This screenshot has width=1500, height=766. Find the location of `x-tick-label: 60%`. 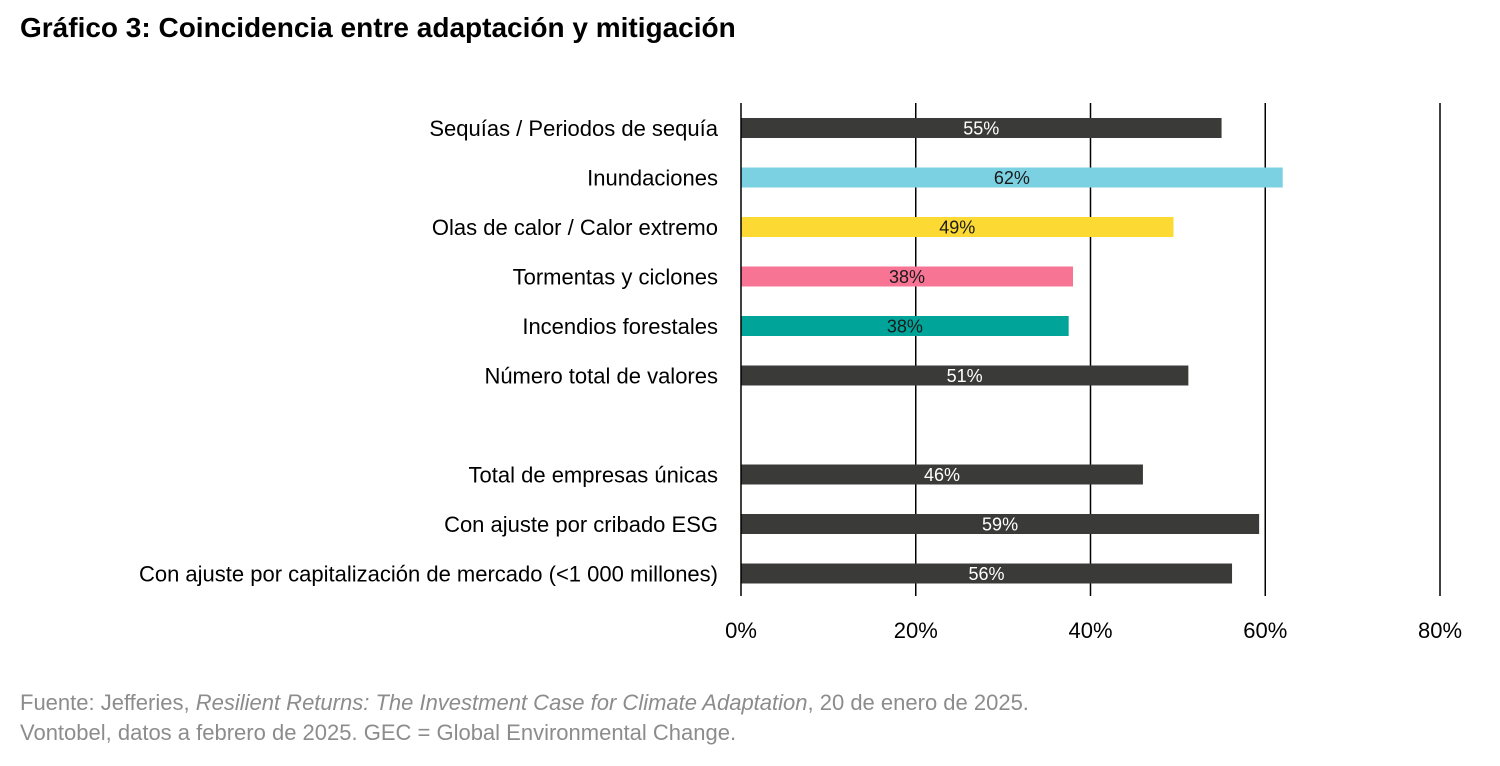

x-tick-label: 60% is located at coordinates (1265, 630).